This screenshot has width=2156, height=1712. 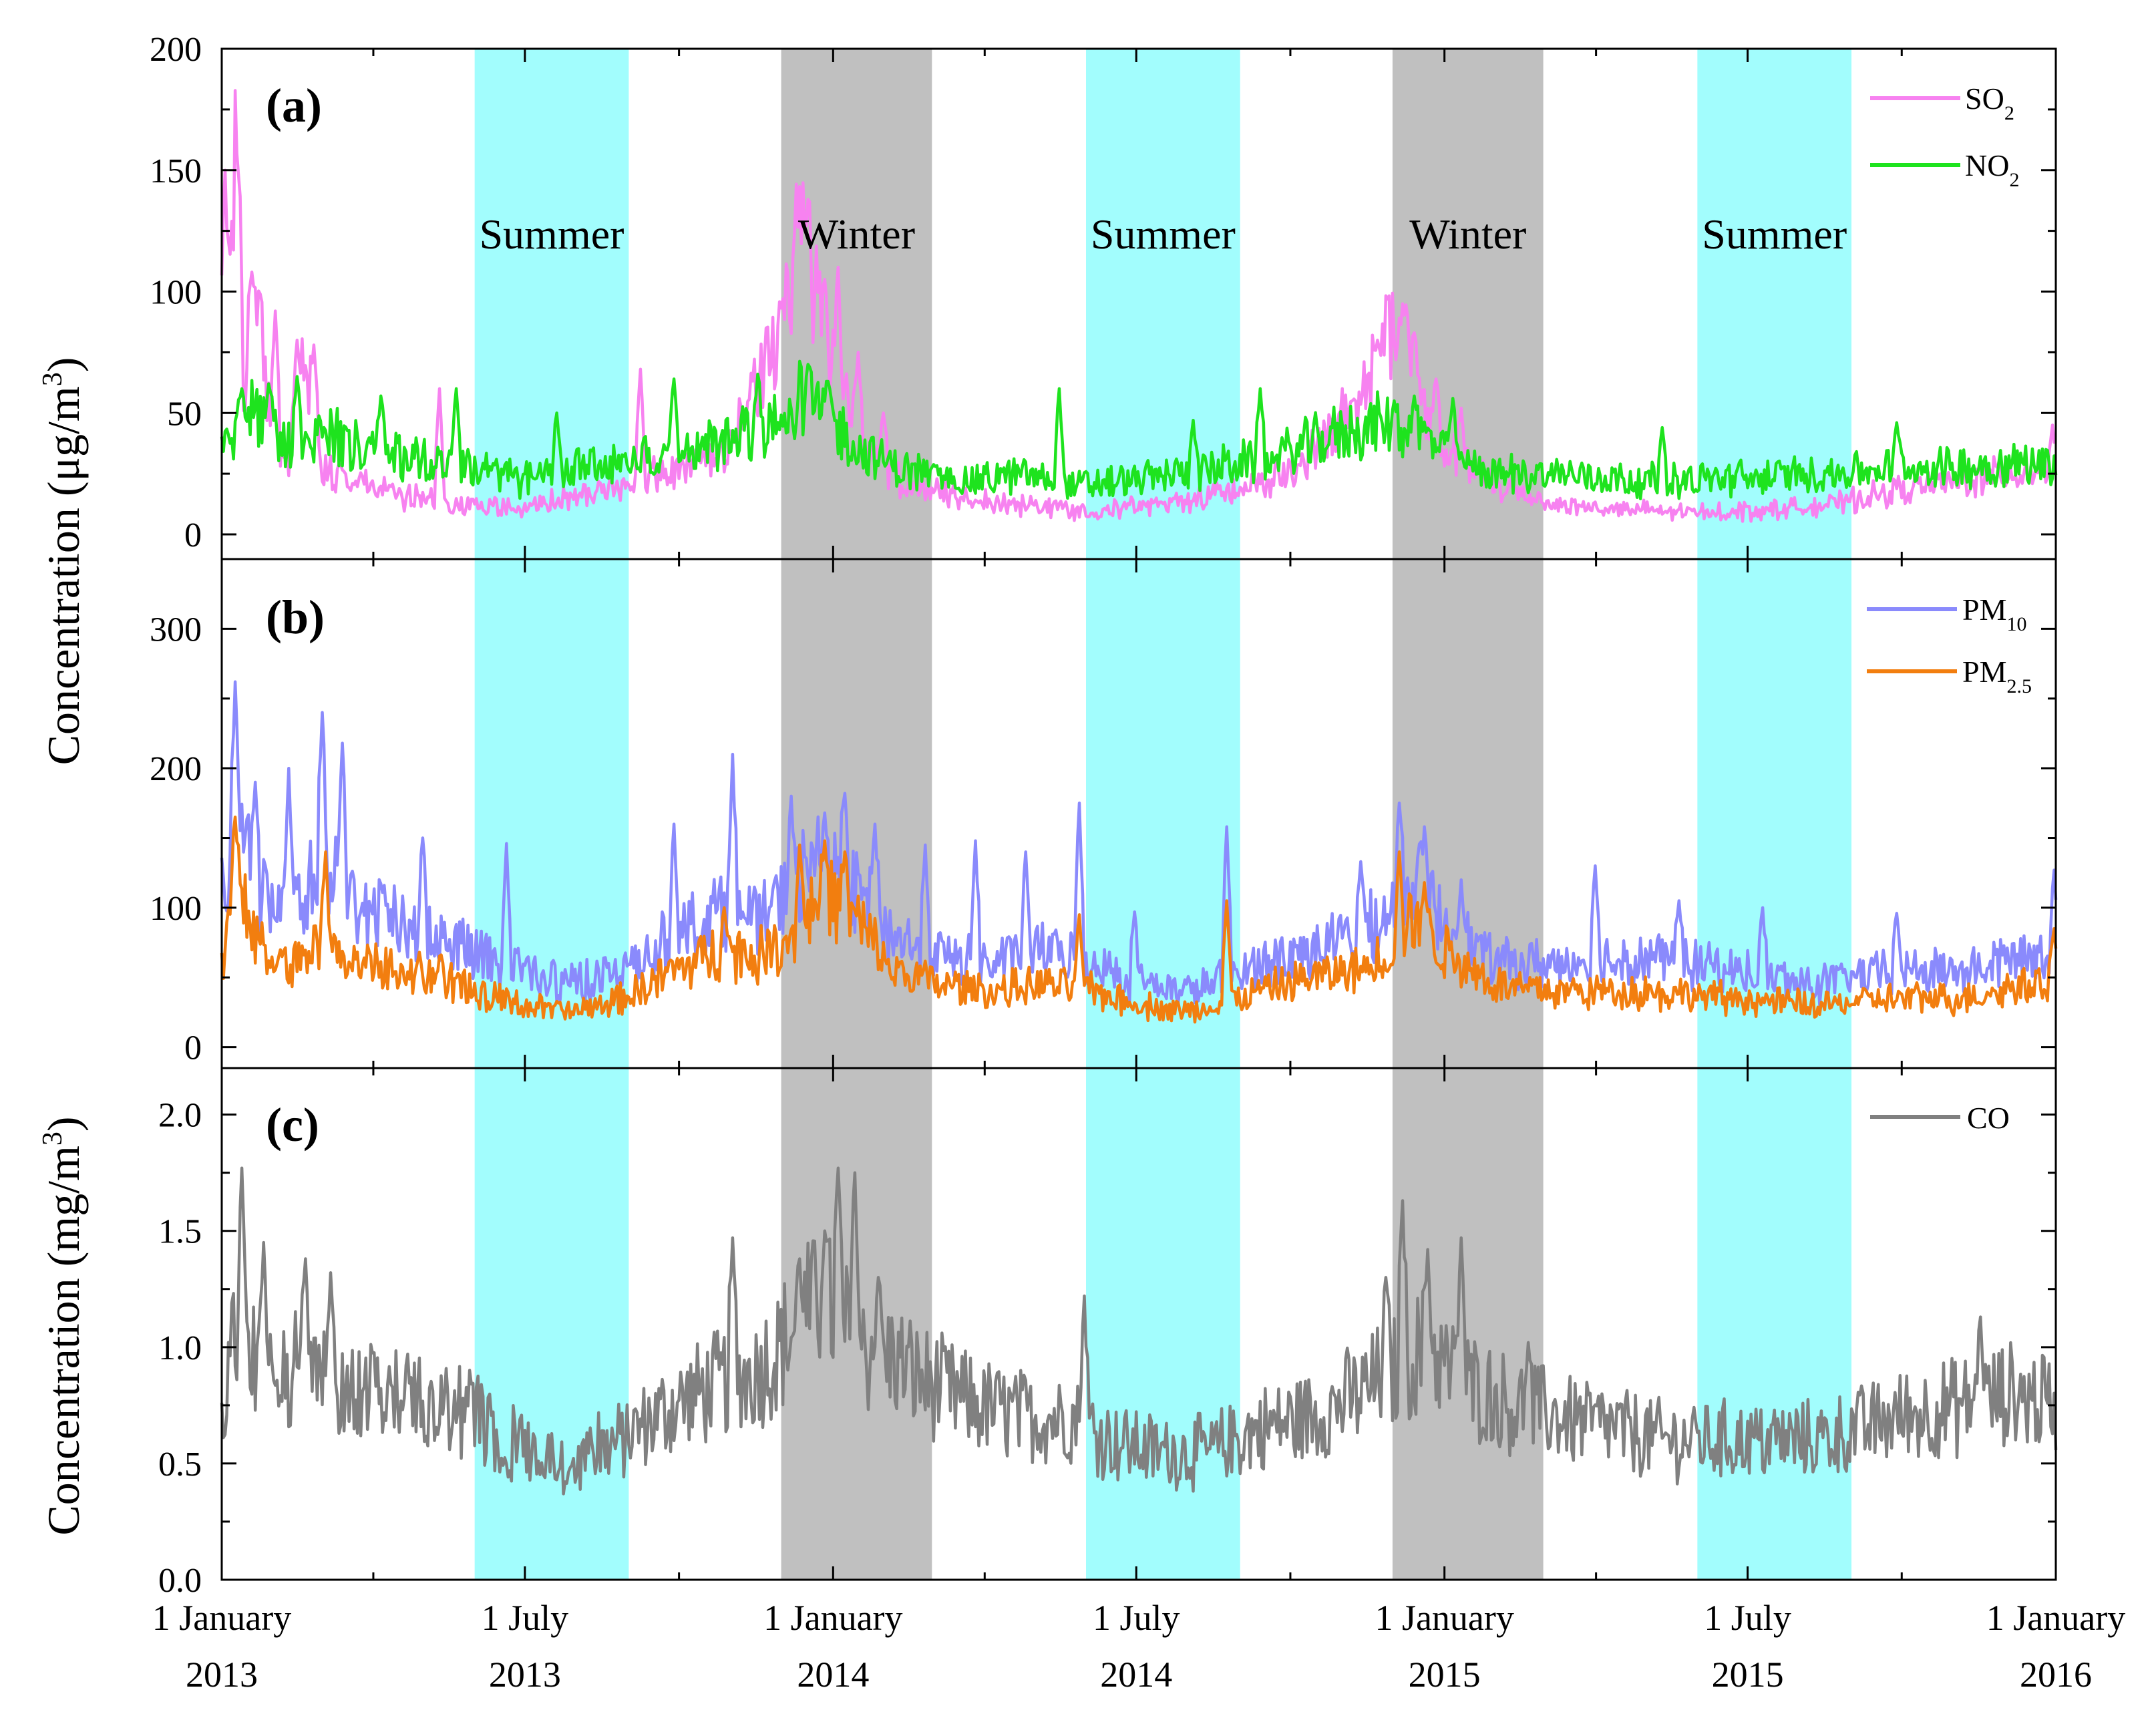 I want to click on ytick-label-c-1: 0.5, so click(x=180, y=1465).